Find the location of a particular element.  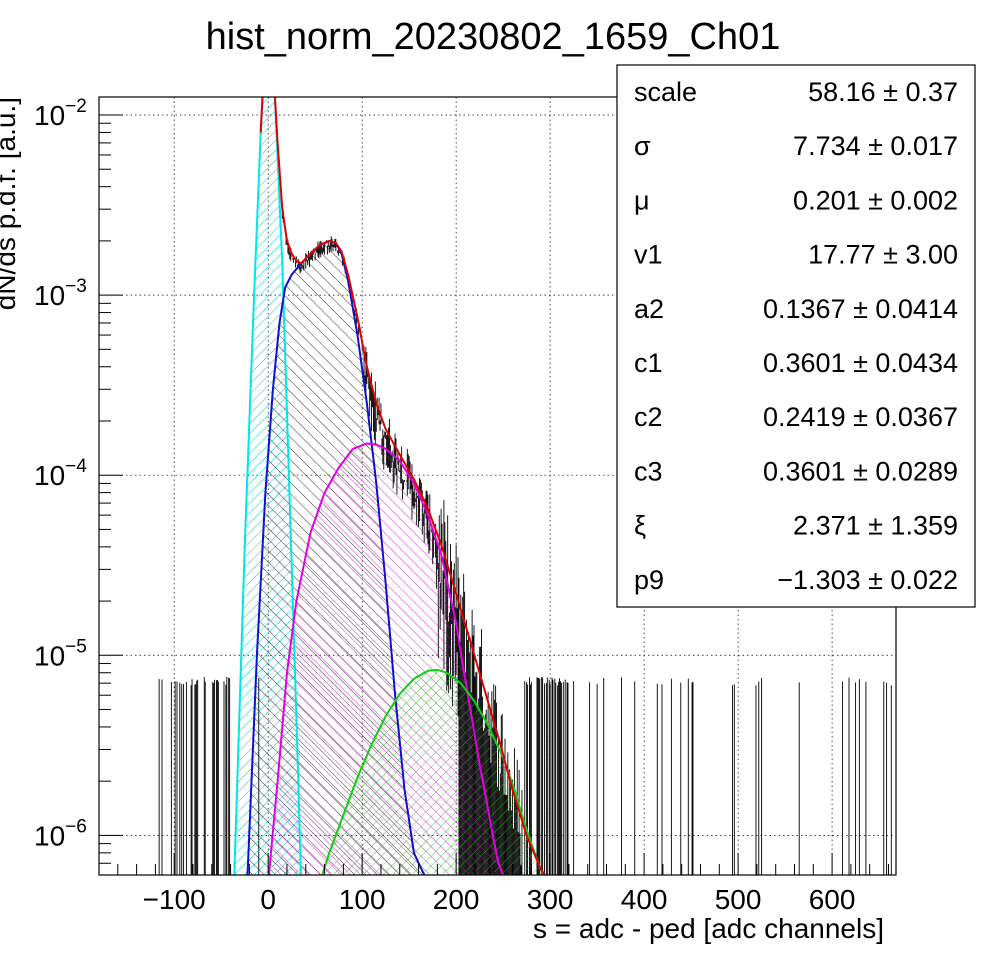

y-axis-label: dN/ds p.d.f. [a.u.] is located at coordinates (10, 203).